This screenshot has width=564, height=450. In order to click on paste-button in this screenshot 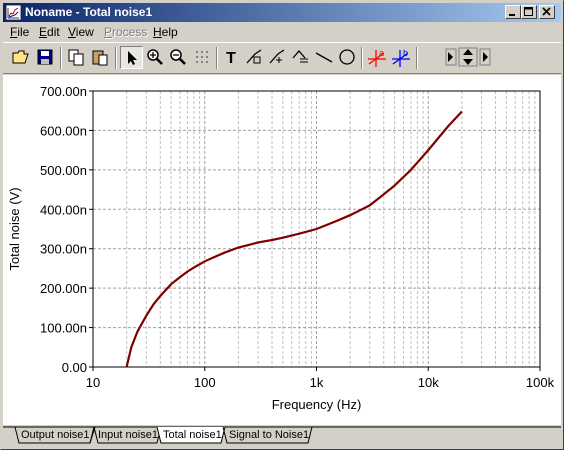, I will do `click(100, 57)`.